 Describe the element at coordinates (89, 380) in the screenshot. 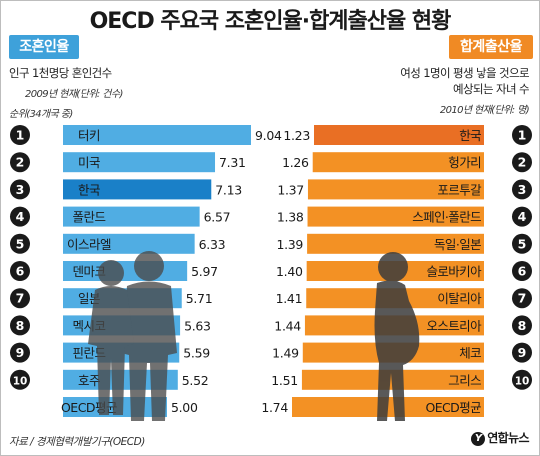

I see `marriage-country-label: 호주` at that location.